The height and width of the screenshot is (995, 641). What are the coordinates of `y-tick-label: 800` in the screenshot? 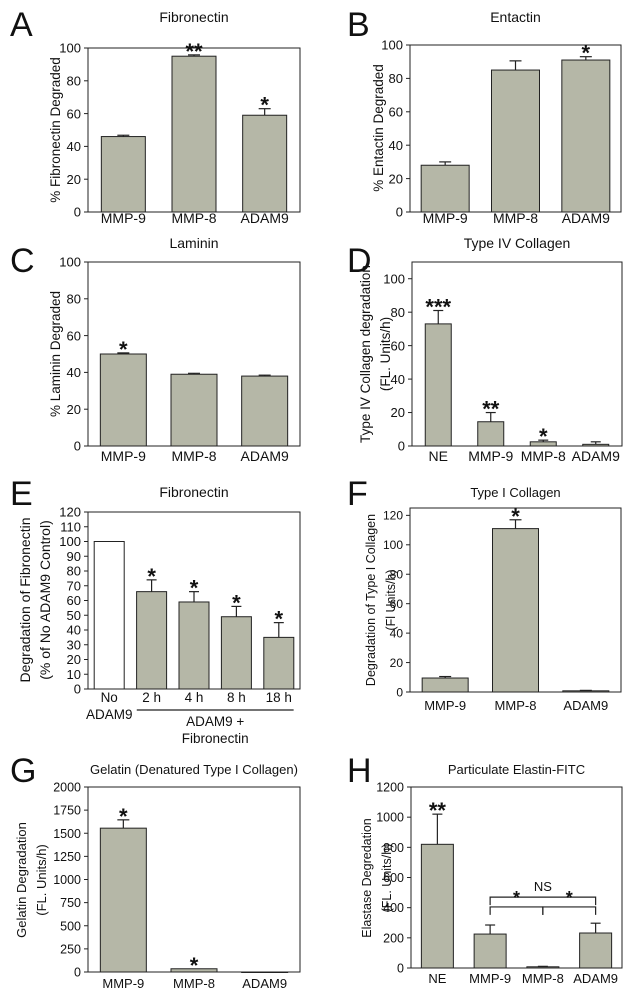 It's located at (393, 848).